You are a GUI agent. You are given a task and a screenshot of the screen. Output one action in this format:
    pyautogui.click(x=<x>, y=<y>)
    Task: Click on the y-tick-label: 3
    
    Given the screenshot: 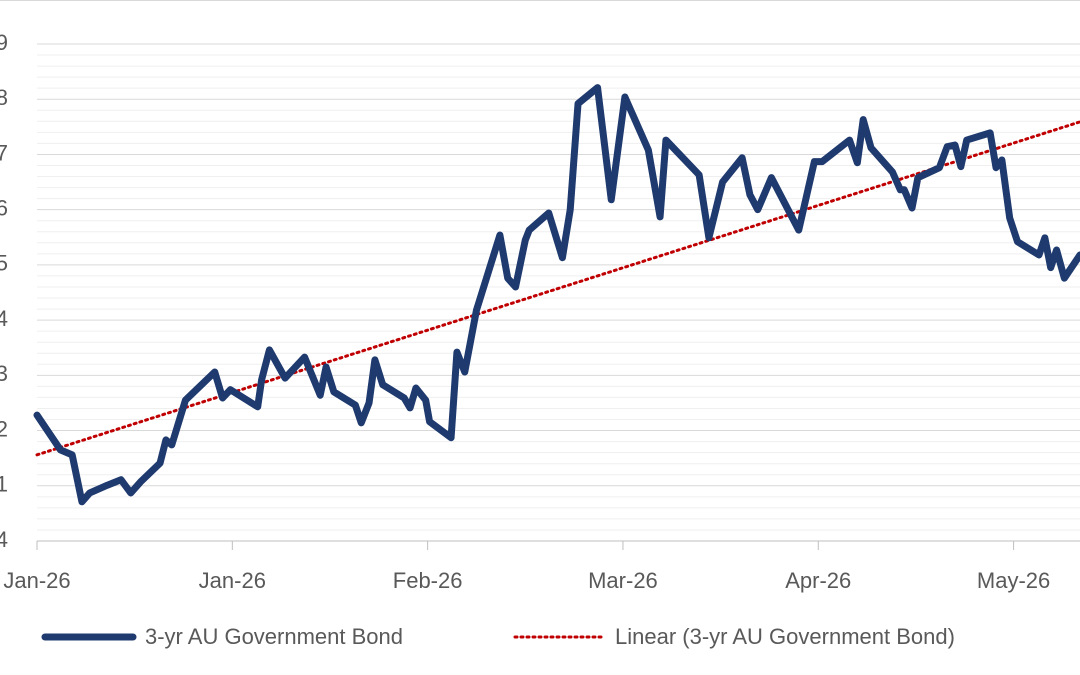 What is the action you would take?
    pyautogui.click(x=4, y=373)
    